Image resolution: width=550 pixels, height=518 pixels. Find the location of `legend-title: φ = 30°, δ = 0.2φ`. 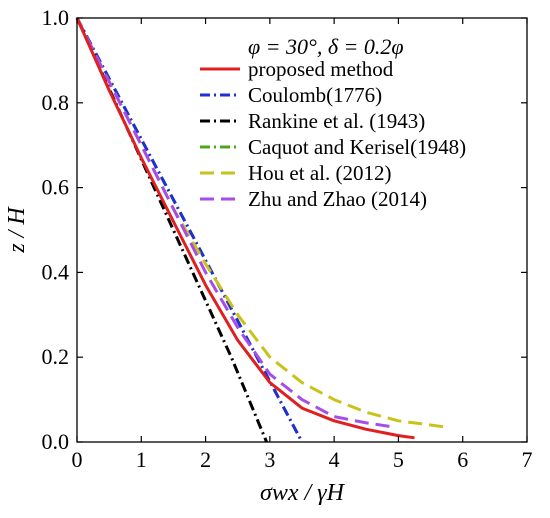

legend-title: φ = 30°, δ = 0.2φ is located at coordinates (326, 46).